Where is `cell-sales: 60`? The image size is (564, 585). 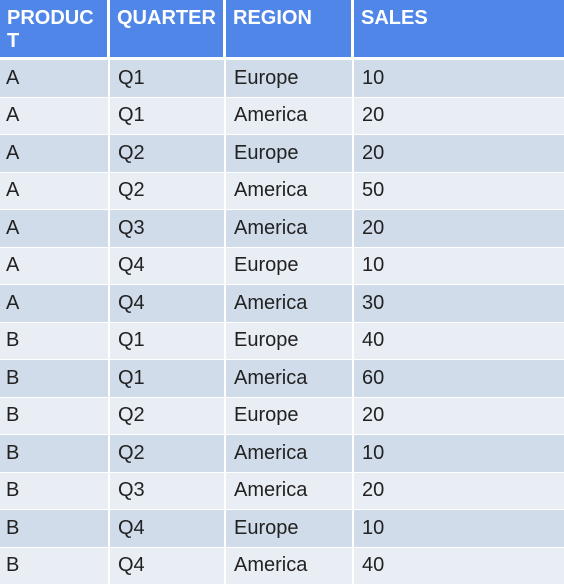
cell-sales: 60 is located at coordinates (459, 379).